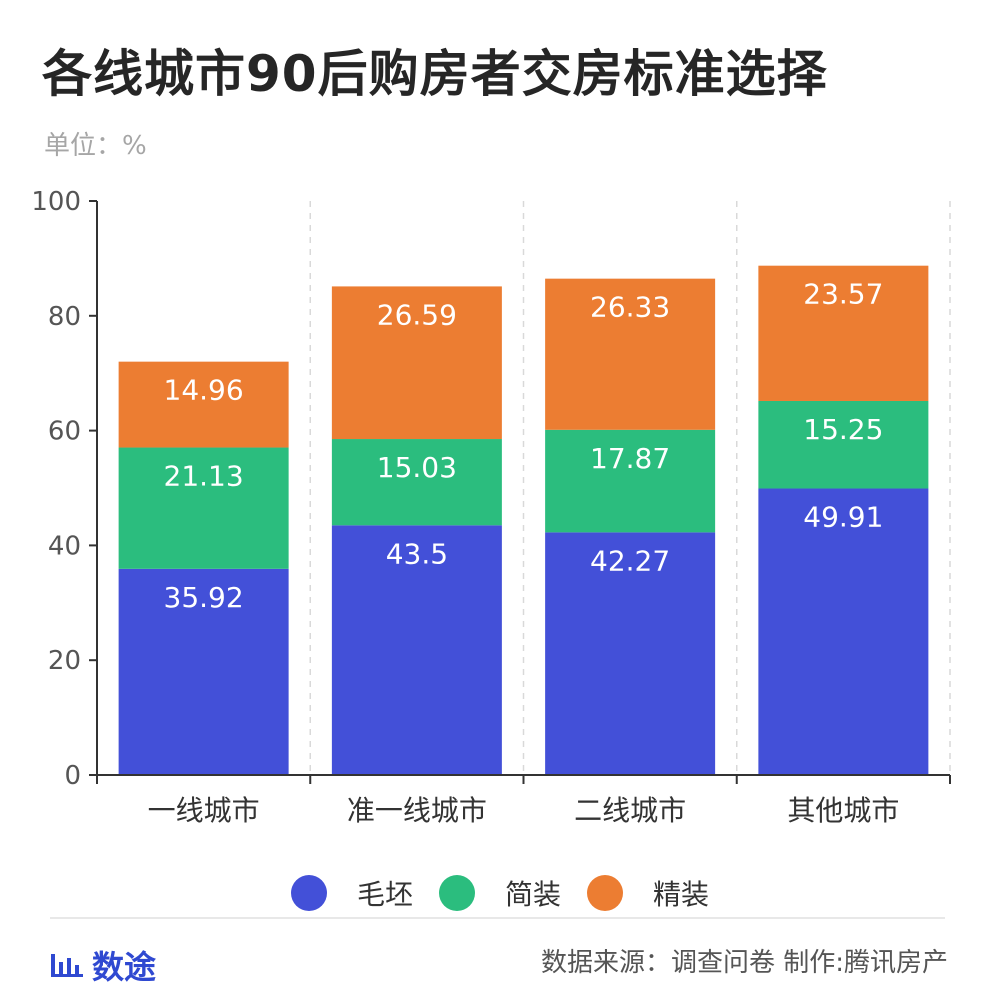 This screenshot has height=1000, width=1000. I want to click on x-tick-label: 一线城市, so click(204, 810).